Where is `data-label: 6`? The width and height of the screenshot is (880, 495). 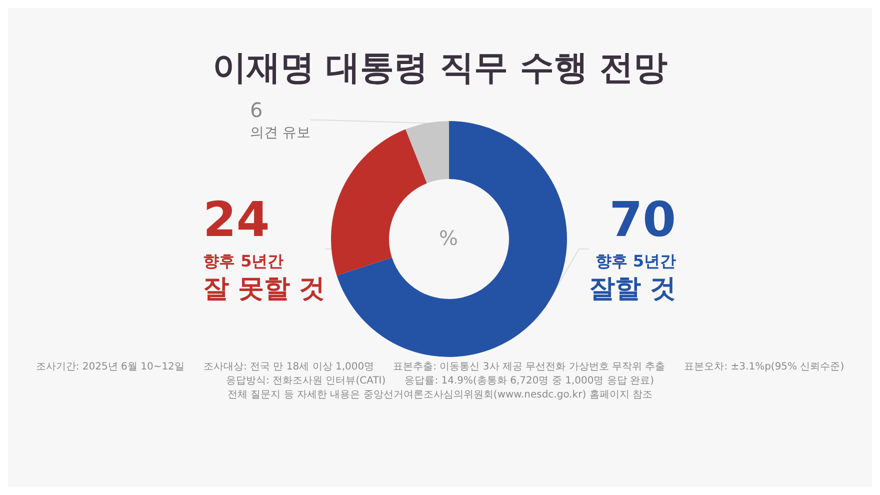 data-label: 6 is located at coordinates (256, 110).